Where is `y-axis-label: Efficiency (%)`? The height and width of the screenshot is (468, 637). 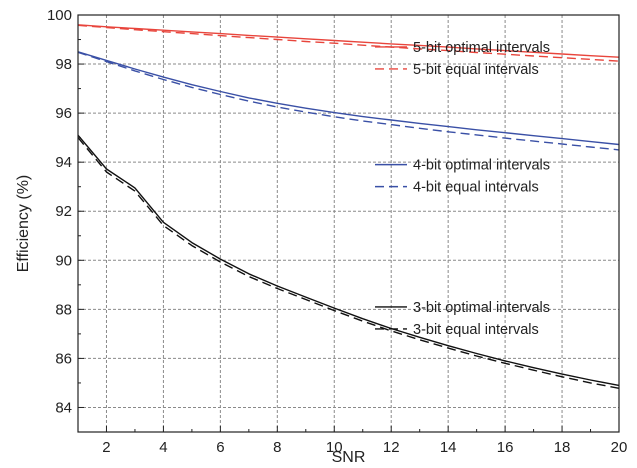
y-axis-label: Efficiency (%) is located at coordinates (23, 224).